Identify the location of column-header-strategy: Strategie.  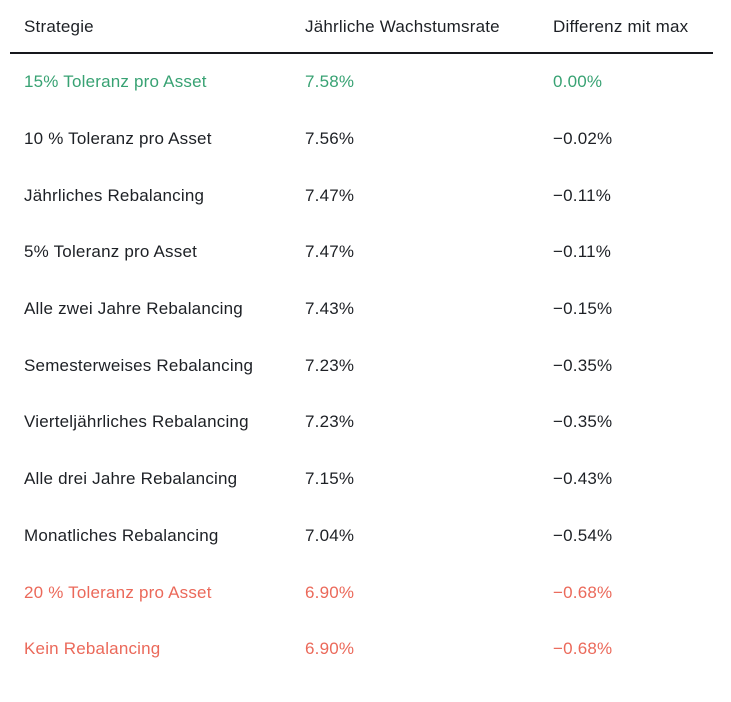
(59, 26).